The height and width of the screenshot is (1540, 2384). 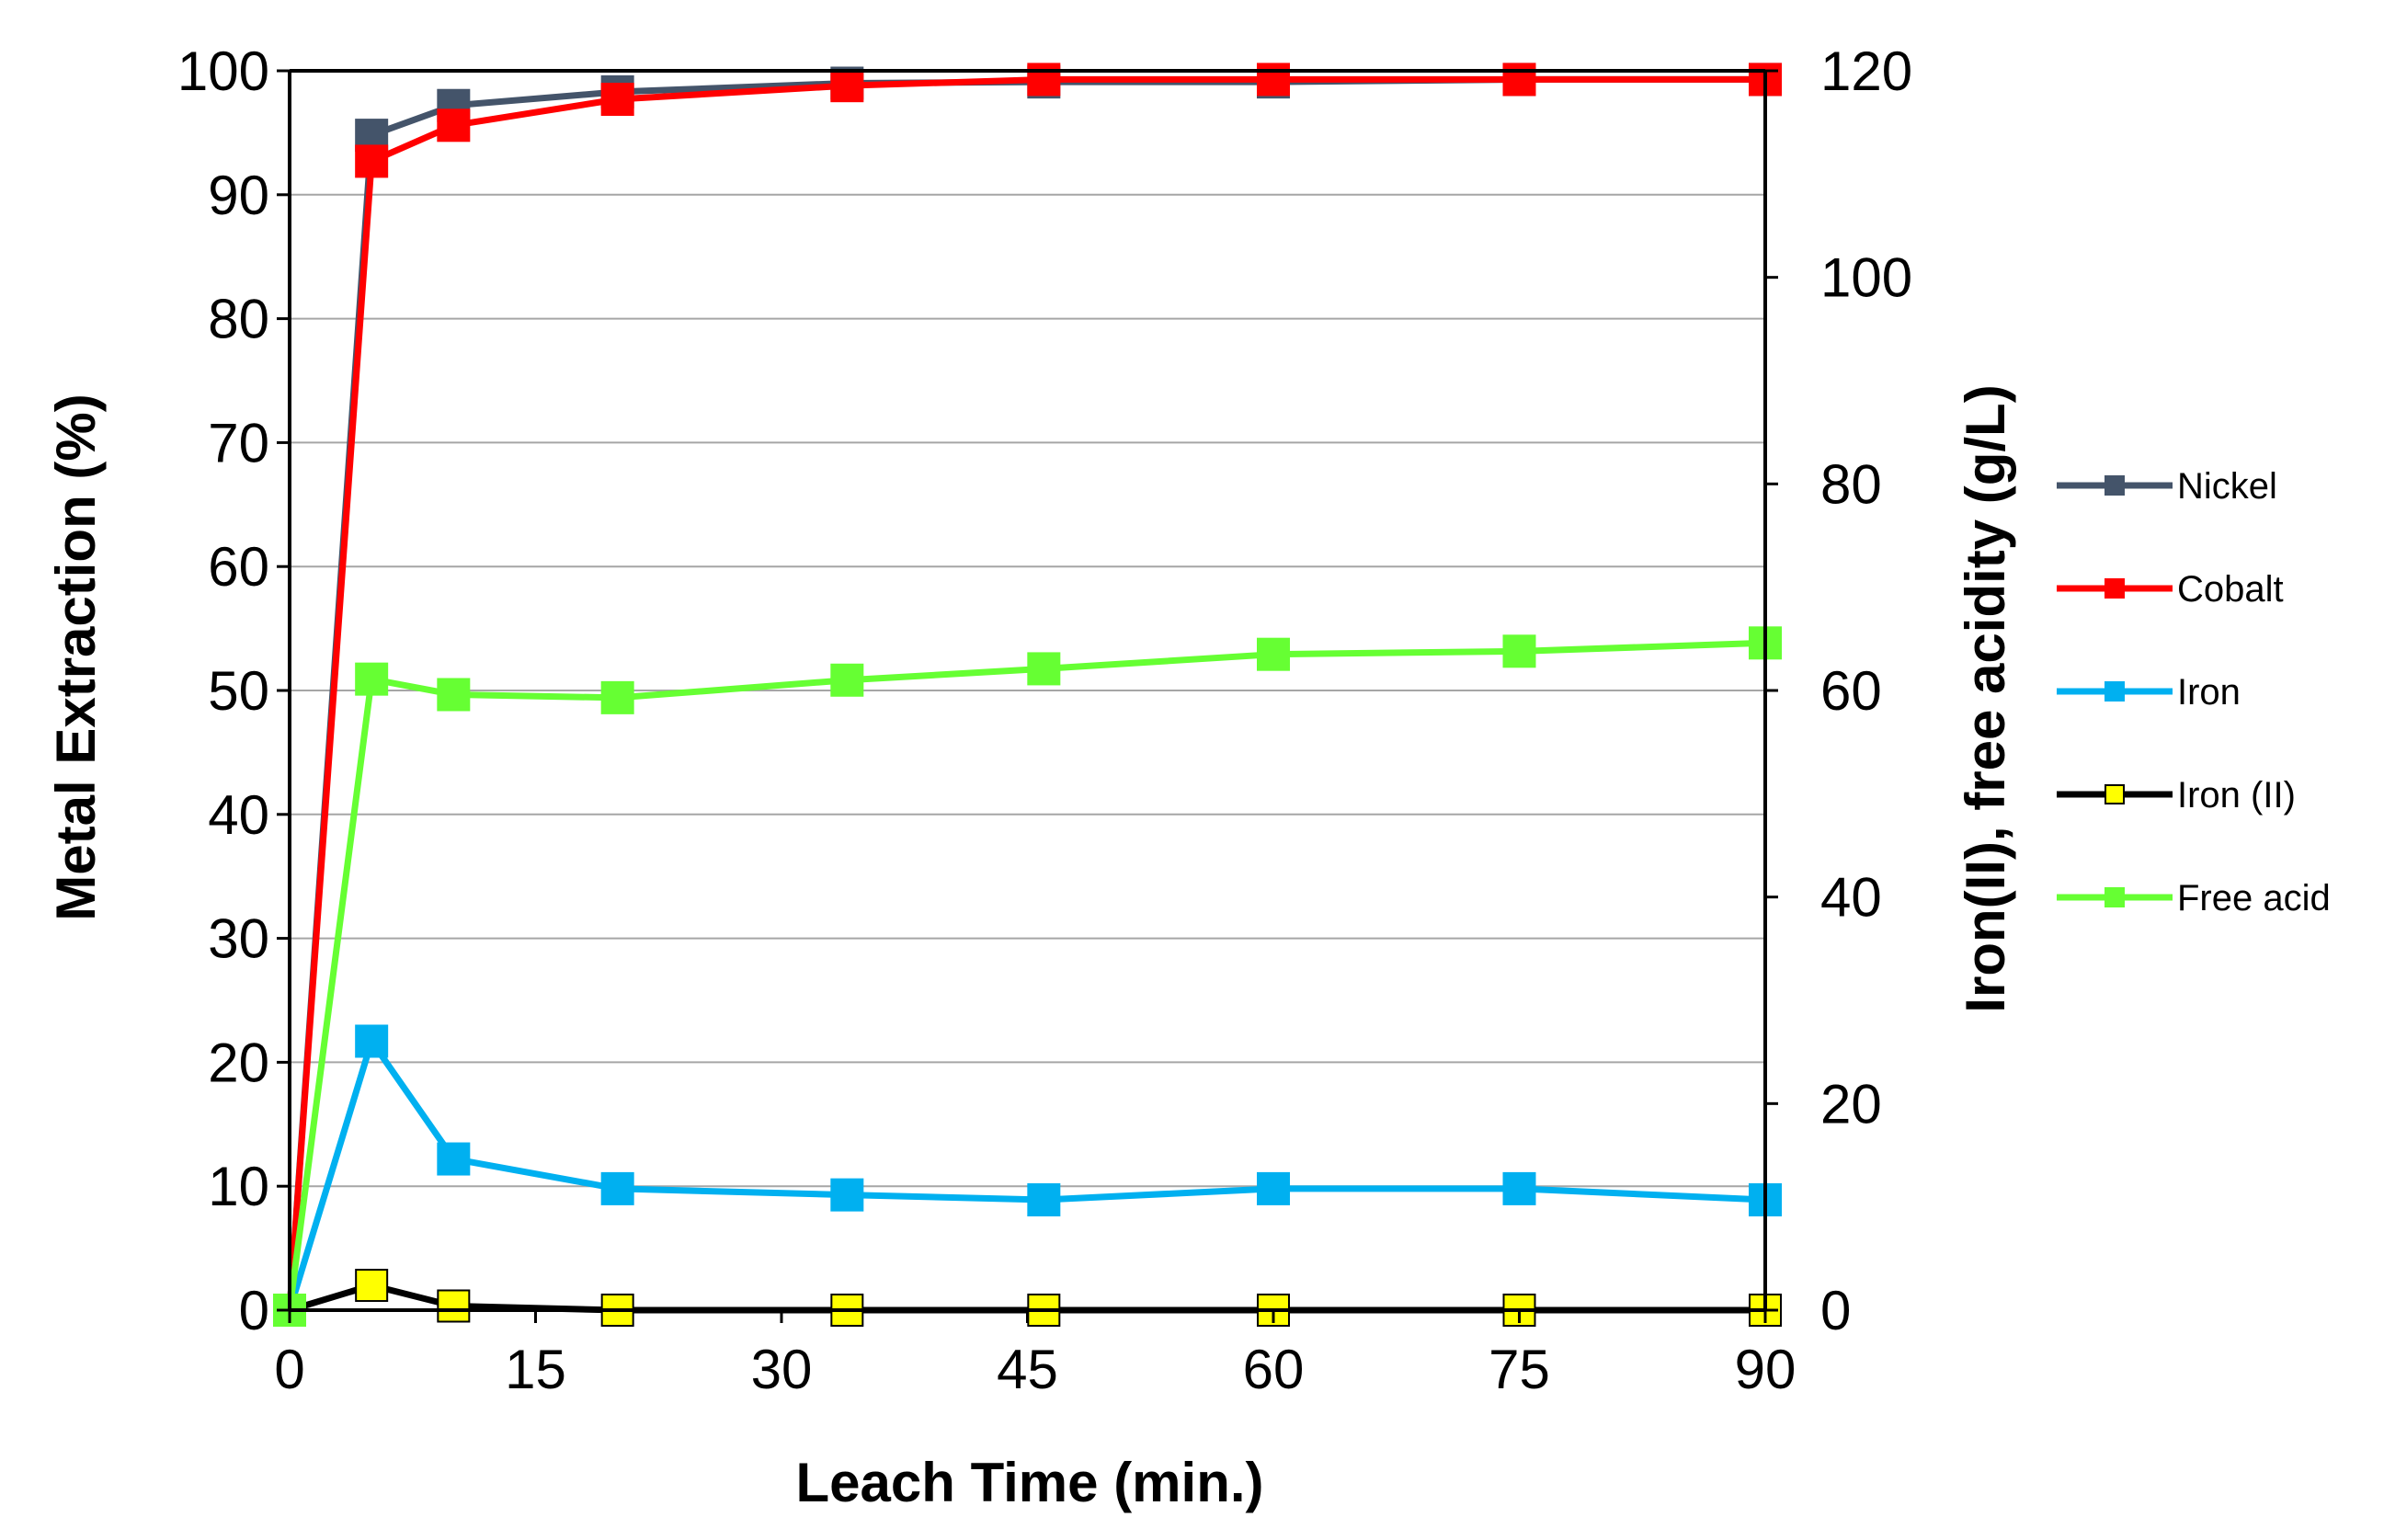 What do you see at coordinates (2115, 485) in the screenshot?
I see `legend-marker-nickel` at bounding box center [2115, 485].